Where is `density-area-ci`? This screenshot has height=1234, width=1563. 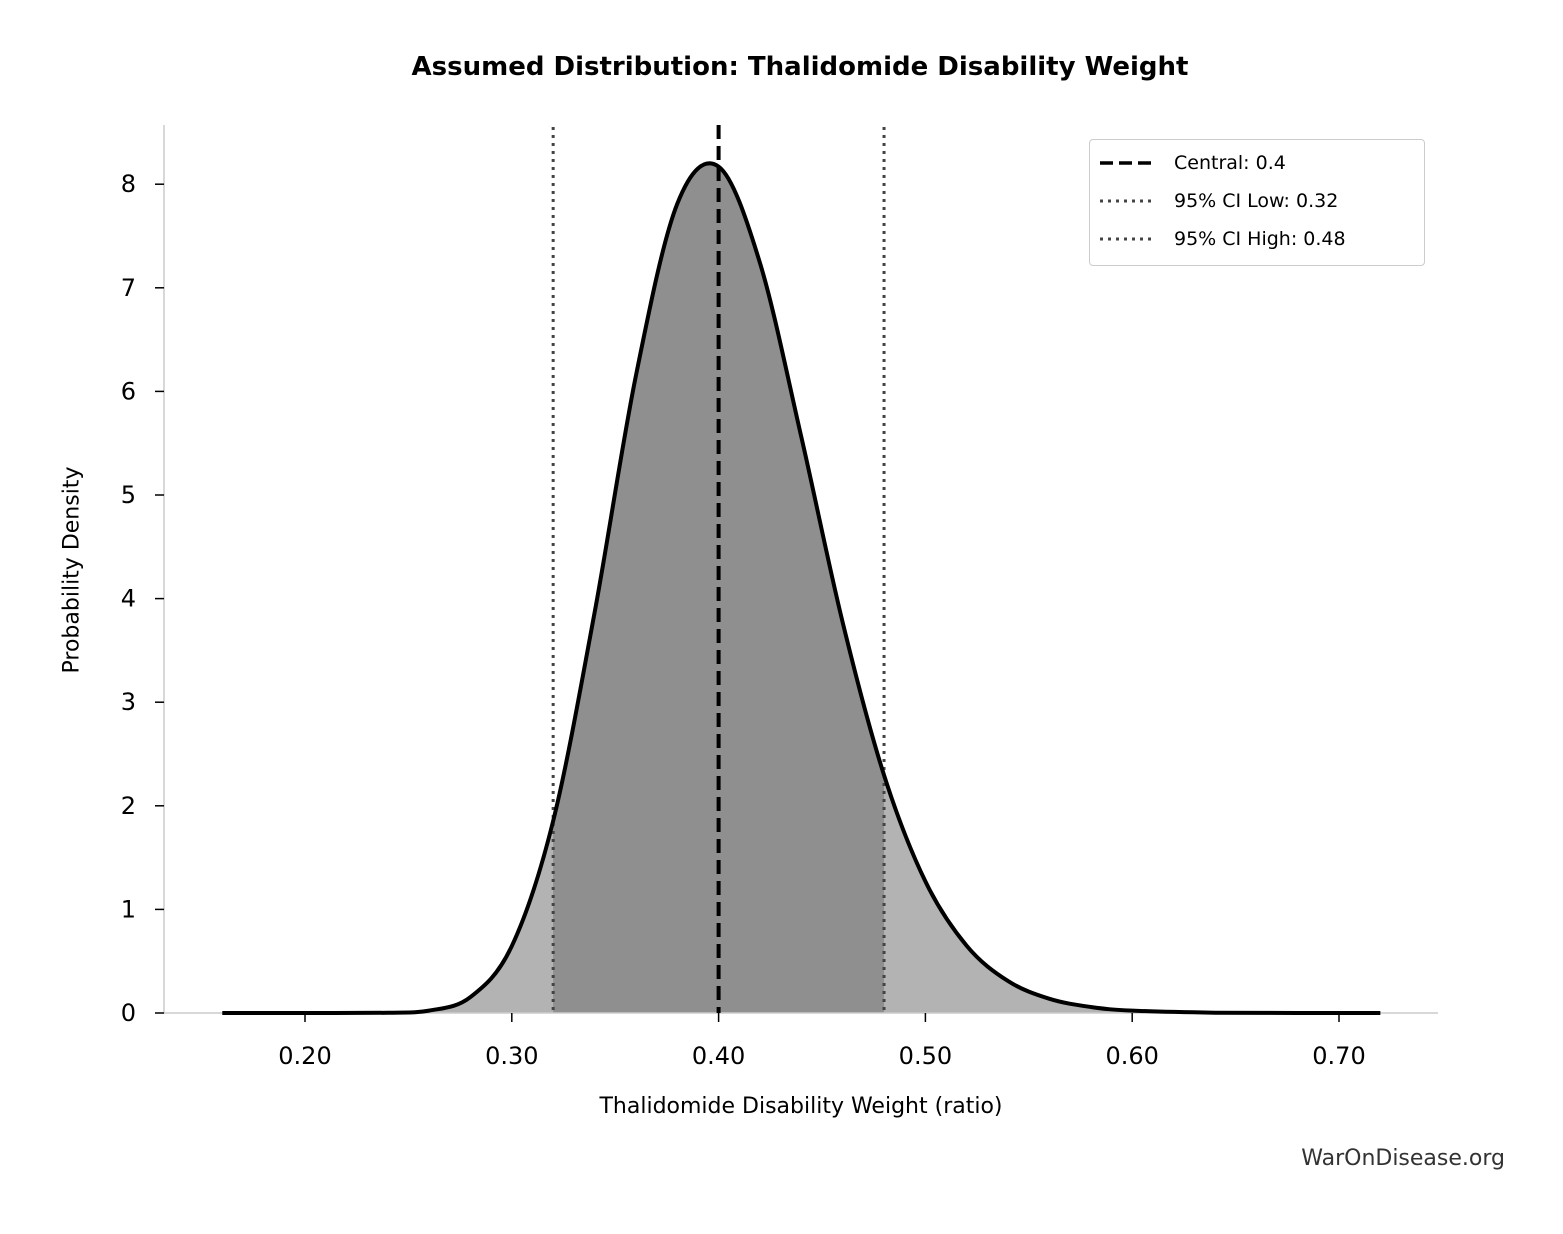 density-area-ci is located at coordinates (719, 588).